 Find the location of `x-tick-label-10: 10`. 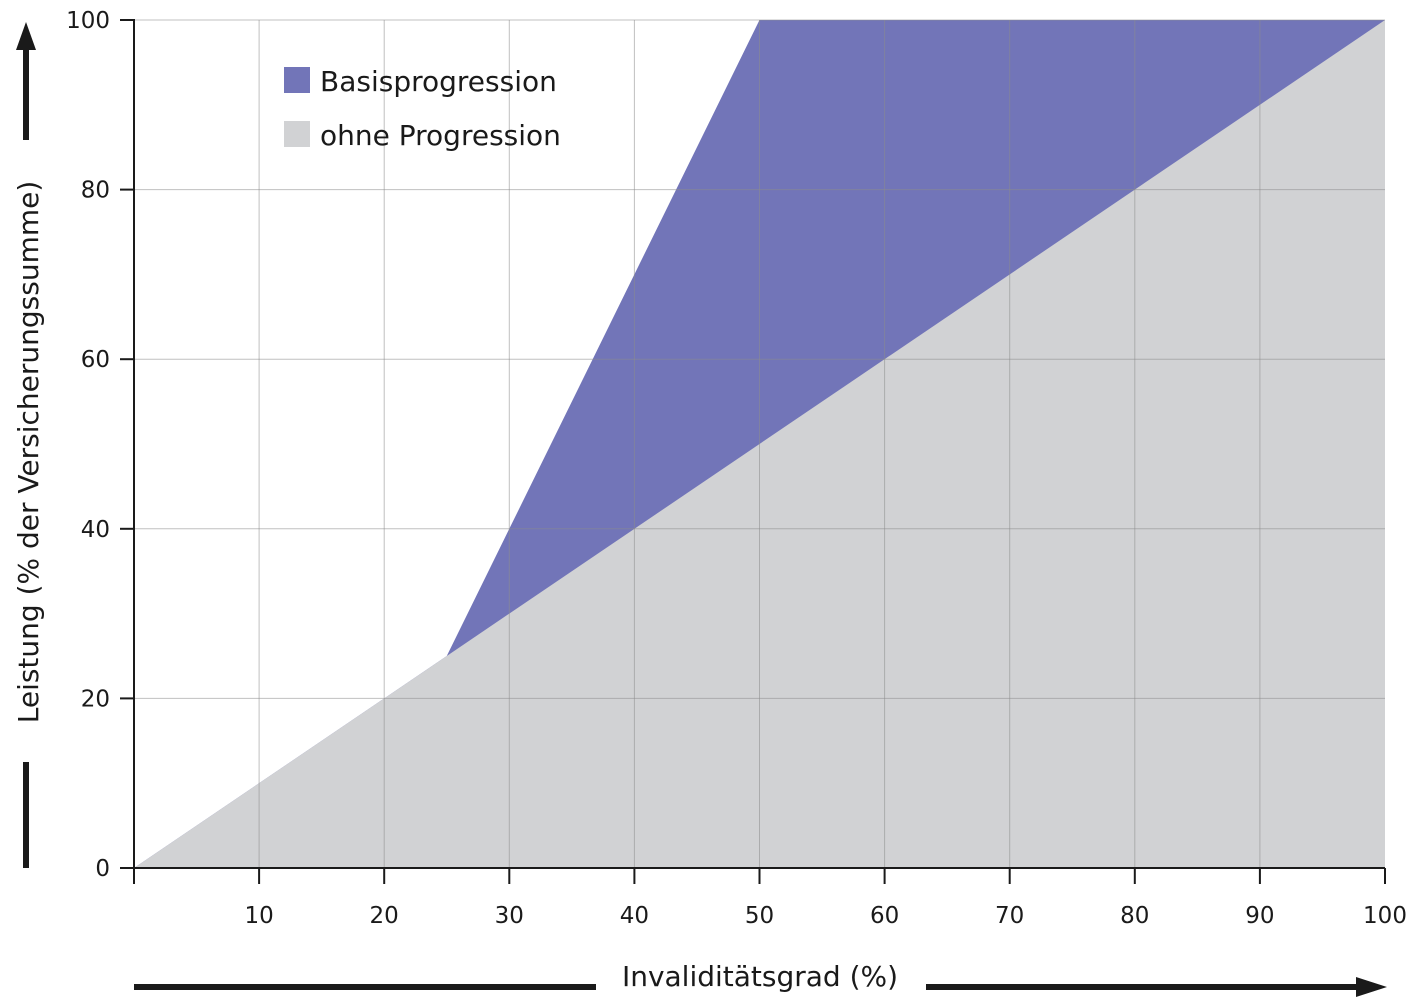

x-tick-label-10: 10 is located at coordinates (258, 916).